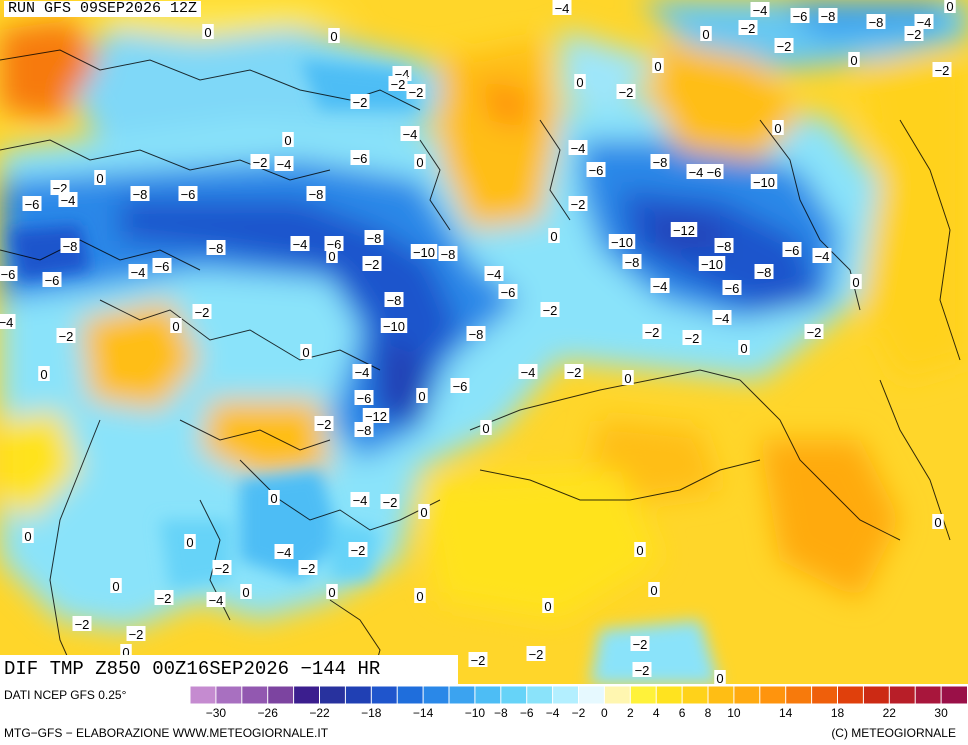  I want to click on colorbar-tick-label: −6, so click(526, 713).